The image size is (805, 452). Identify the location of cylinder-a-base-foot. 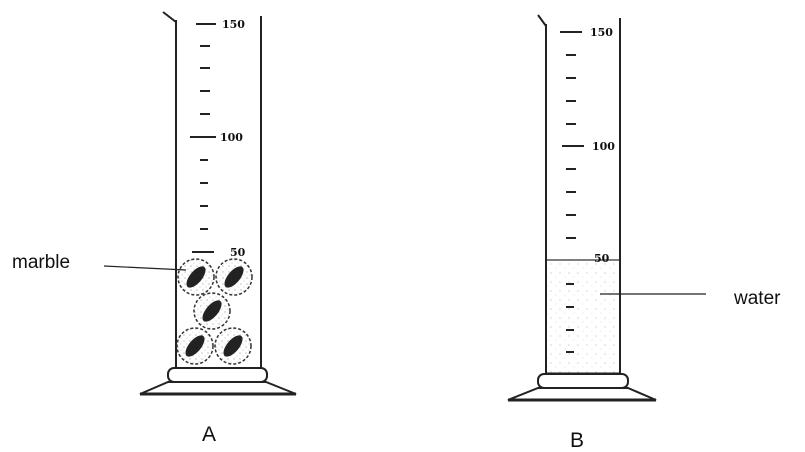
(218, 388).